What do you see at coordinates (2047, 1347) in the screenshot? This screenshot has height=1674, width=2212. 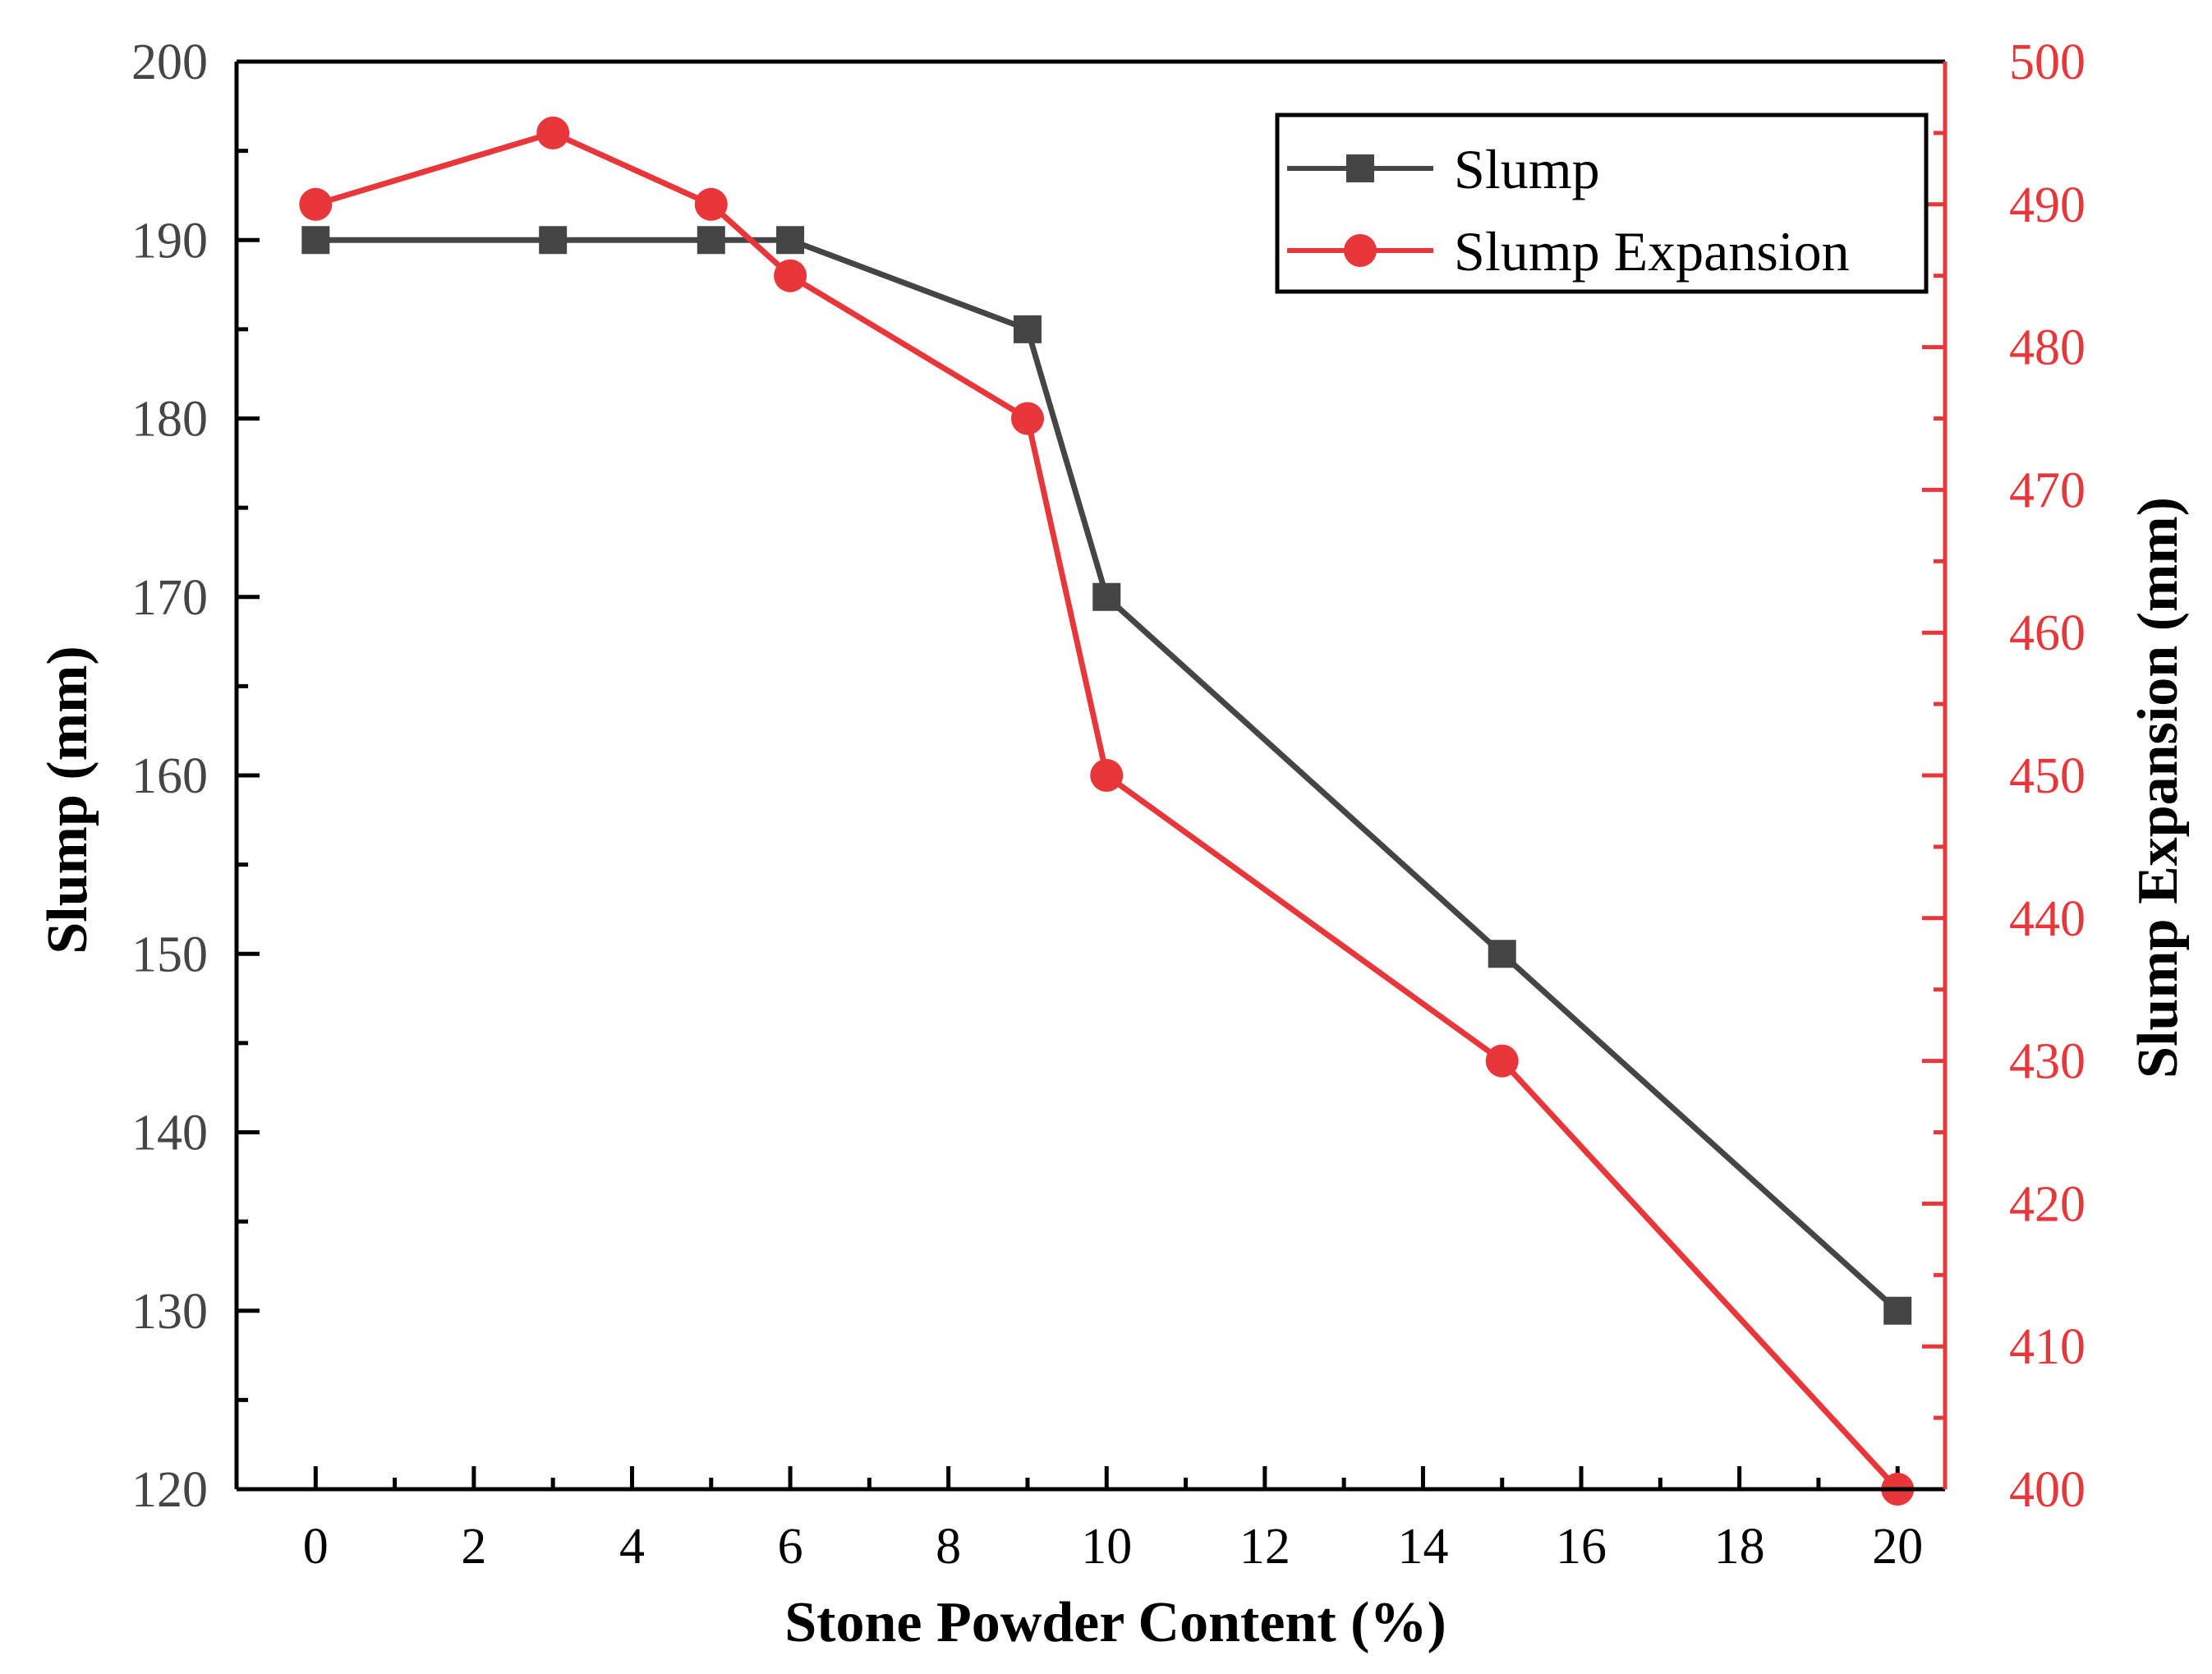 I see `y2-tick-label: 410` at bounding box center [2047, 1347].